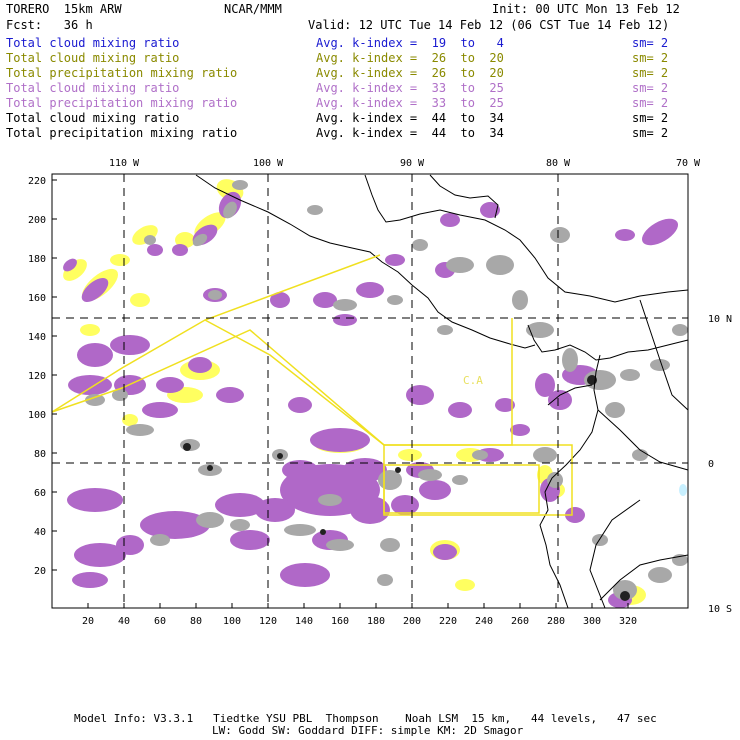  What do you see at coordinates (304, 621) in the screenshot?
I see `x-tick-label: 140` at bounding box center [304, 621].